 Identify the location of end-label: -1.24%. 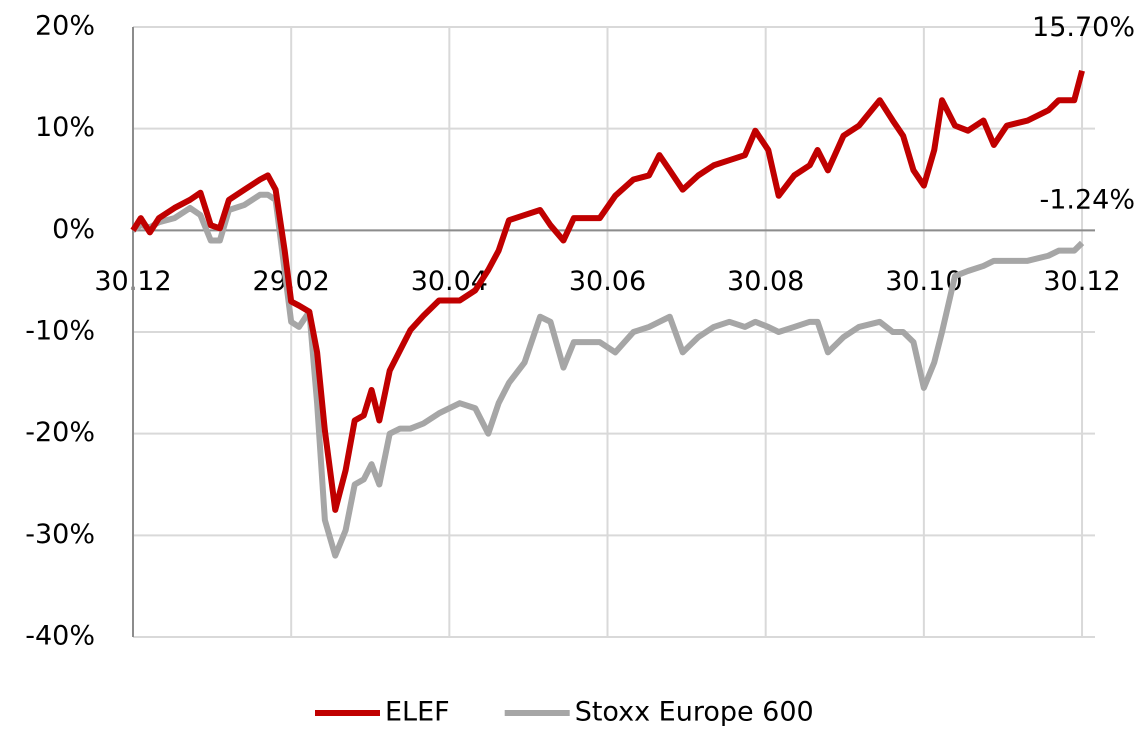
(1087, 199).